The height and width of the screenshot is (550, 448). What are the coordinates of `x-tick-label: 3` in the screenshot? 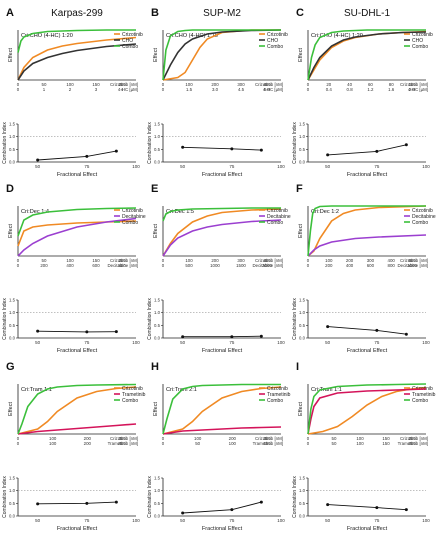 It's located at (96, 89).